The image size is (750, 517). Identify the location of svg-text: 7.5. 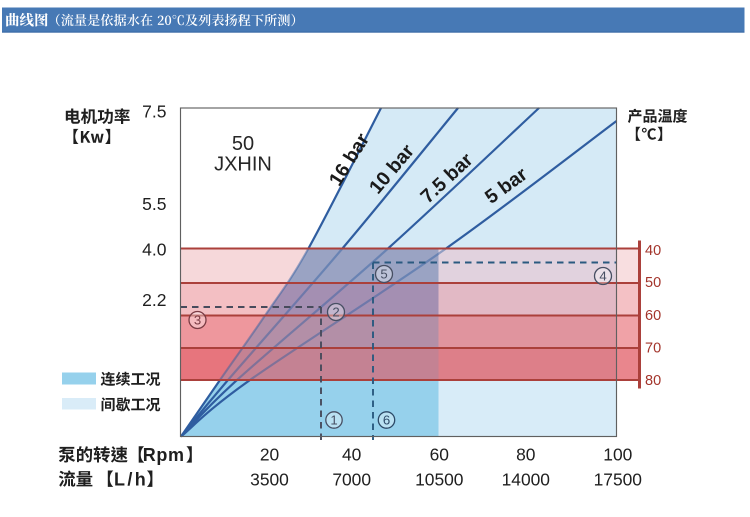
(154, 112).